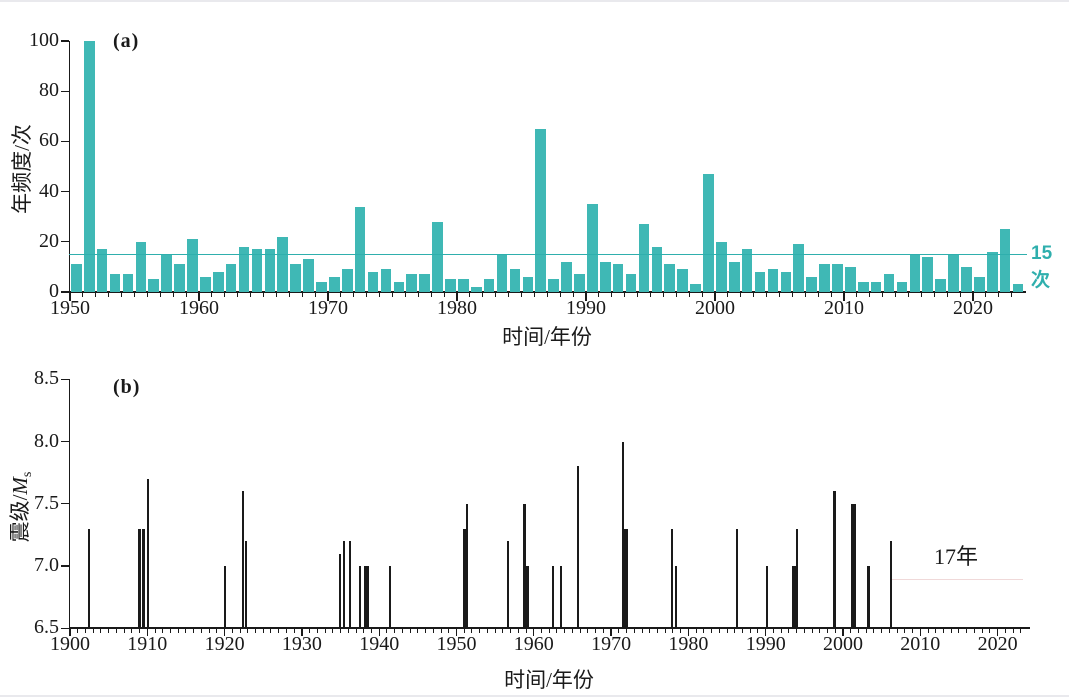  What do you see at coordinates (541, 210) in the screenshot?
I see `frequency-bar-1986` at bounding box center [541, 210].